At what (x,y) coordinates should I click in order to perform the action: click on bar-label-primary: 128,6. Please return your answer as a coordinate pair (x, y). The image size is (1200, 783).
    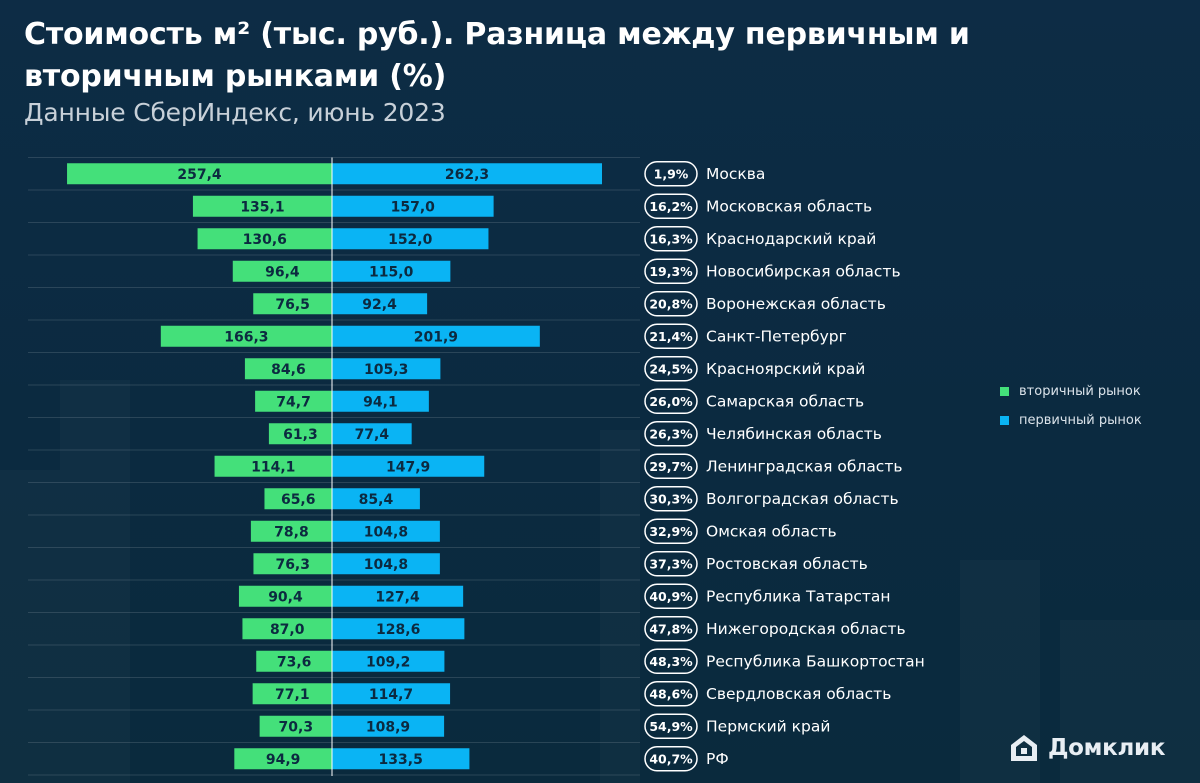
    Looking at the image, I should click on (398, 630).